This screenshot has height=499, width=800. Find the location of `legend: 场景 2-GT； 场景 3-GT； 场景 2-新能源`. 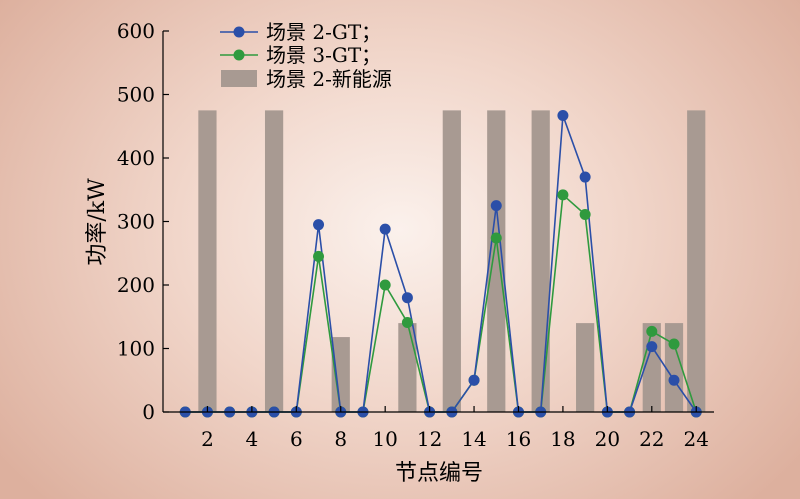

legend: 场景 2-GT； 场景 3-GT； 场景 2-新能源 is located at coordinates (306, 55).